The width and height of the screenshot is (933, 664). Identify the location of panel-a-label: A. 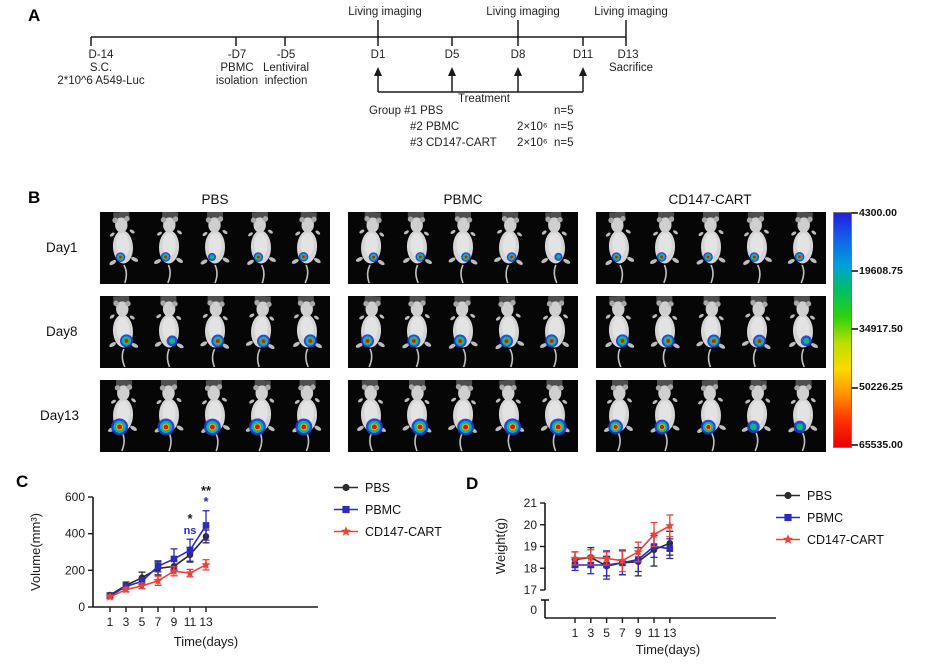
(34, 15).